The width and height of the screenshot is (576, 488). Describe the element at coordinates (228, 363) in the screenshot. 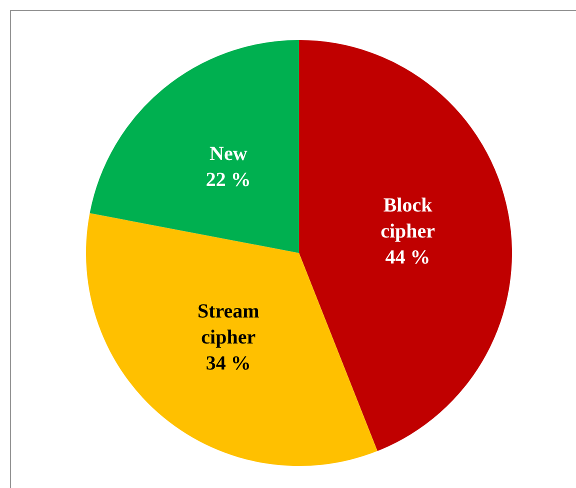

I see `data-label: 34 %` at that location.